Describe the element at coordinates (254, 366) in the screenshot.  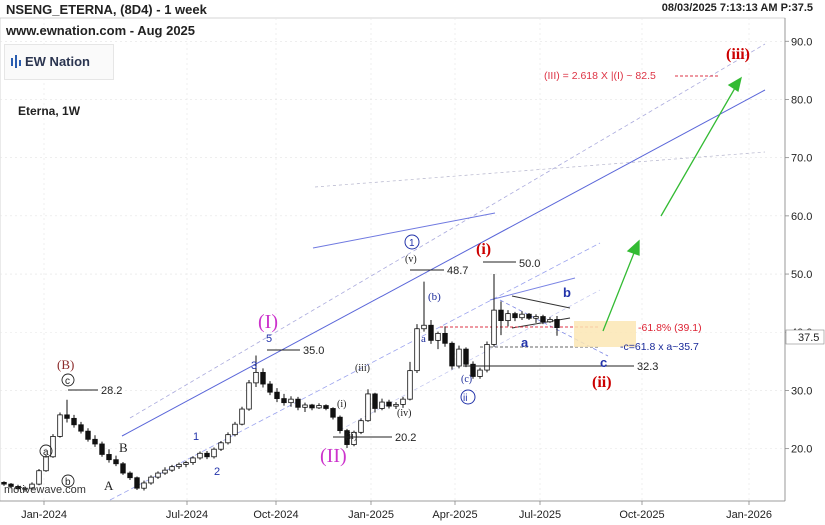
I see `wave-label-3: 3` at that location.